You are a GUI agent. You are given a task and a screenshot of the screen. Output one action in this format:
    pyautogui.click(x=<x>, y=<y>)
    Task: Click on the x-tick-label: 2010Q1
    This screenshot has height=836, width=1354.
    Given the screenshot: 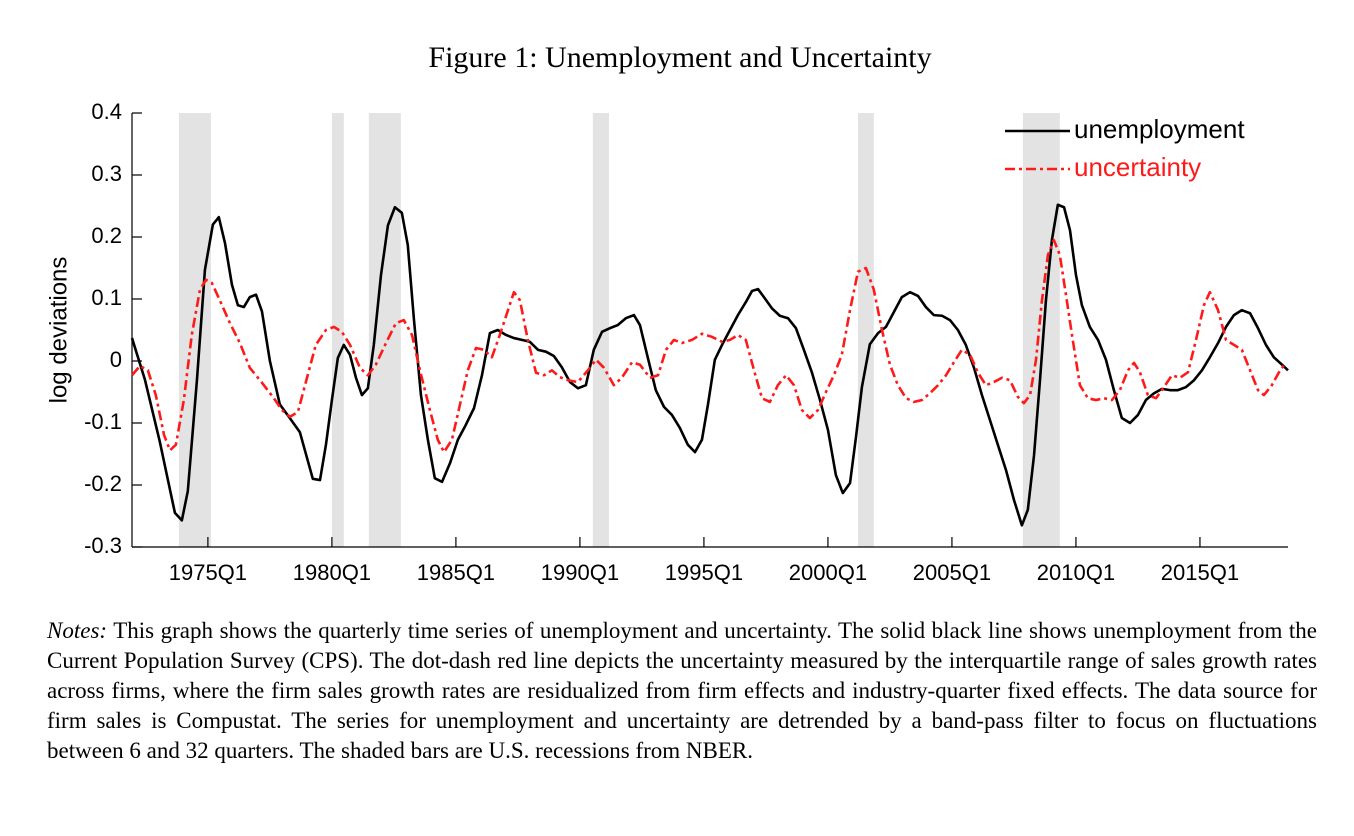 What is the action you would take?
    pyautogui.click(x=1076, y=572)
    